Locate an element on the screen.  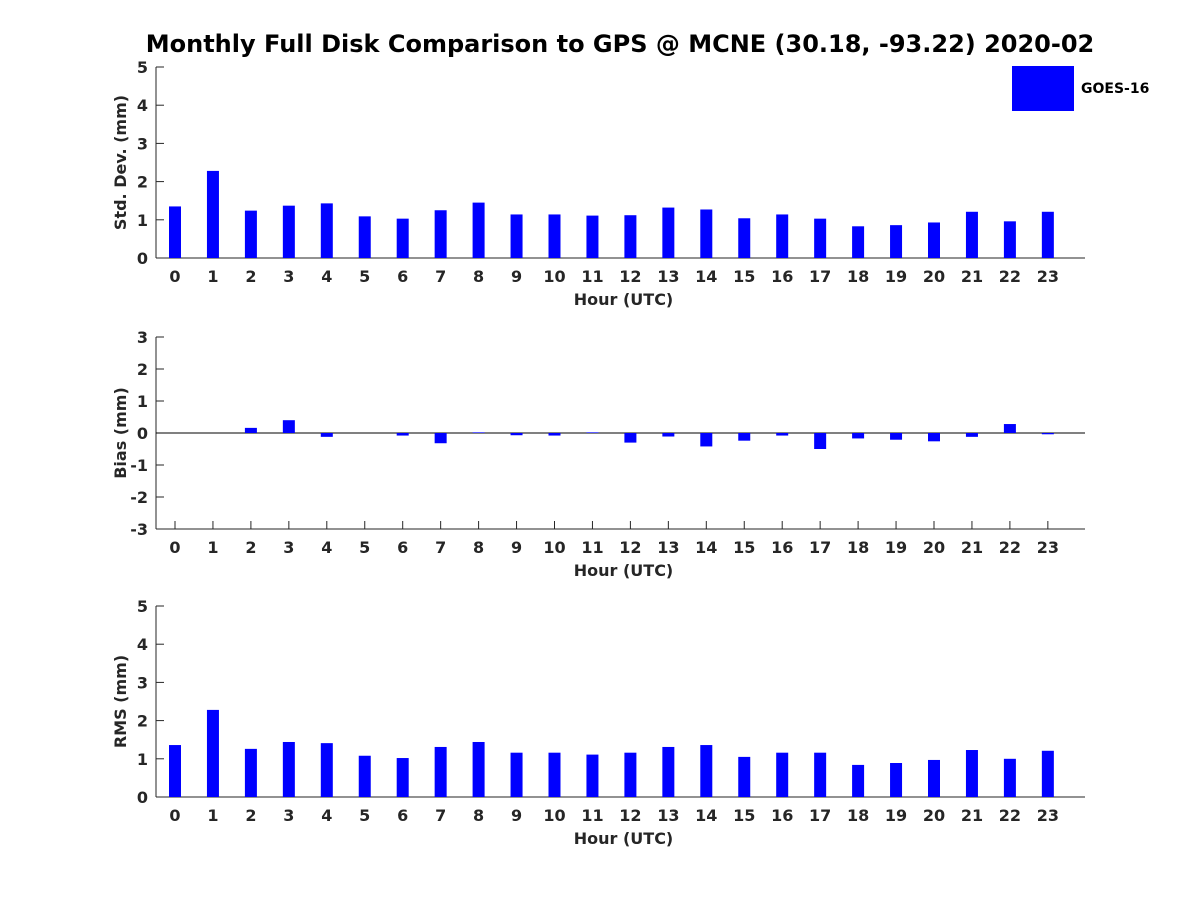
x-tick-label: 14 is located at coordinates (706, 815).